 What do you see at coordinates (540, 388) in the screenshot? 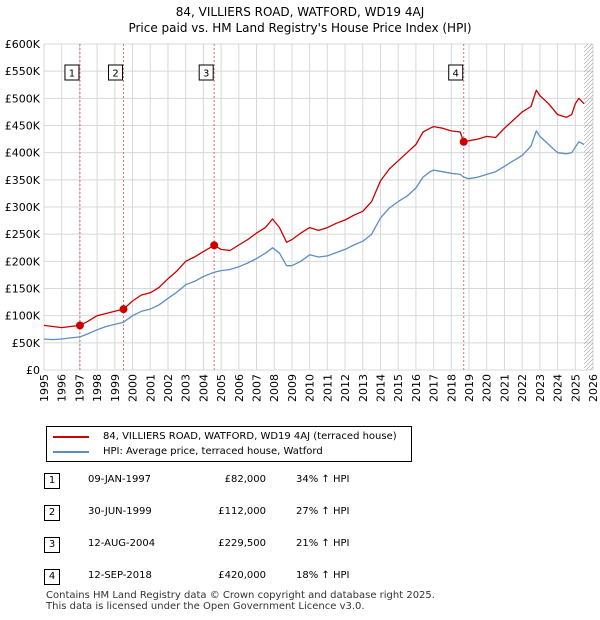
I see `x-tick-label: 2023` at bounding box center [540, 388].